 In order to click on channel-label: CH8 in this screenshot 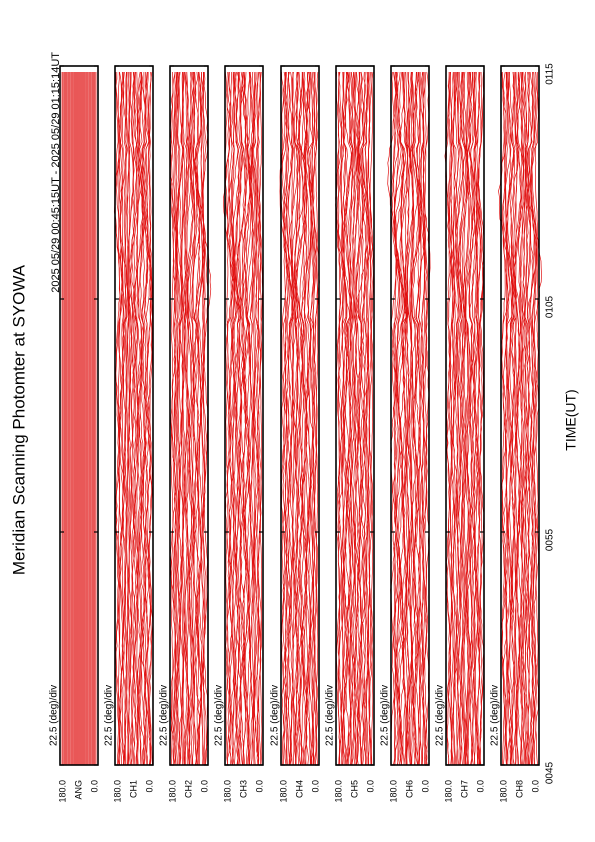, I will do `click(519, 789)`.